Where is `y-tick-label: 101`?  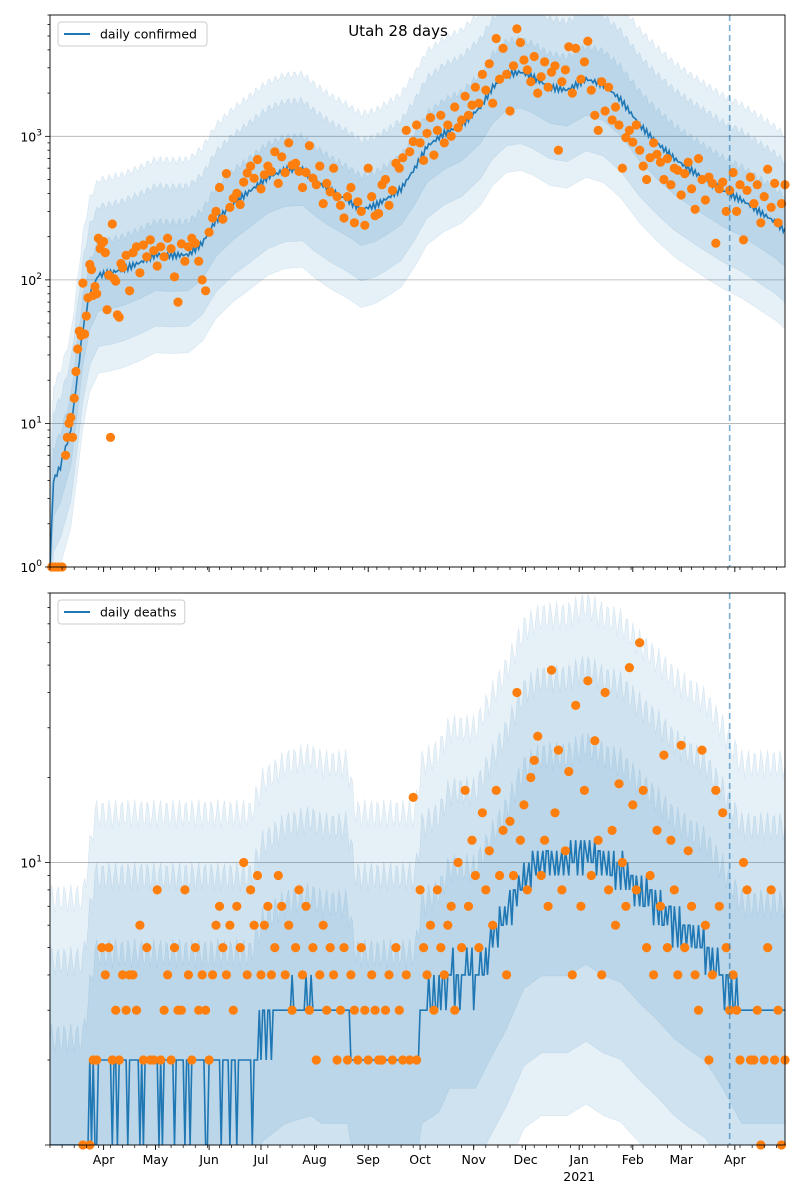
y-tick-label: 101 is located at coordinates (31, 863).